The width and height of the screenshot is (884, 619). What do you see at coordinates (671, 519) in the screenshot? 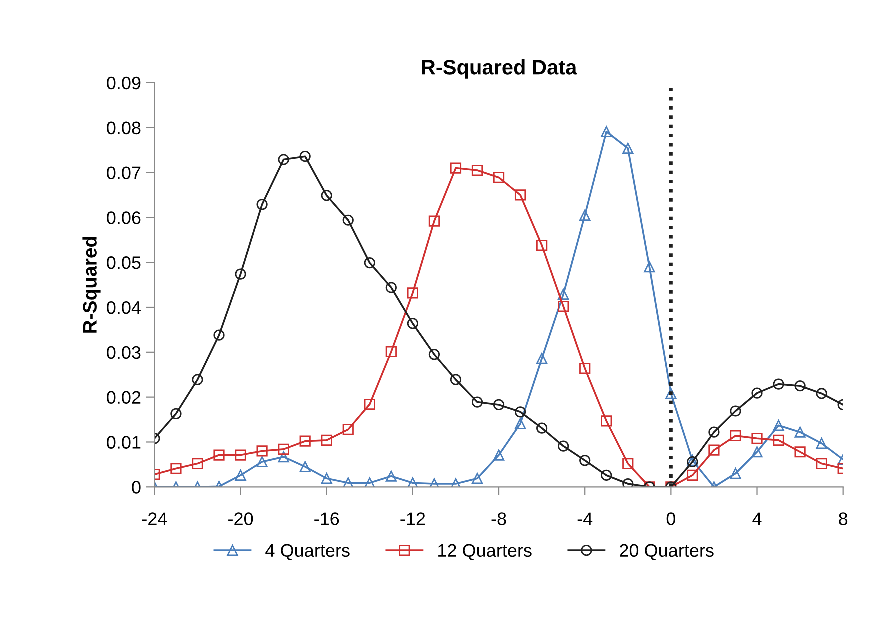
I see `x-tick-label: 0` at bounding box center [671, 519].